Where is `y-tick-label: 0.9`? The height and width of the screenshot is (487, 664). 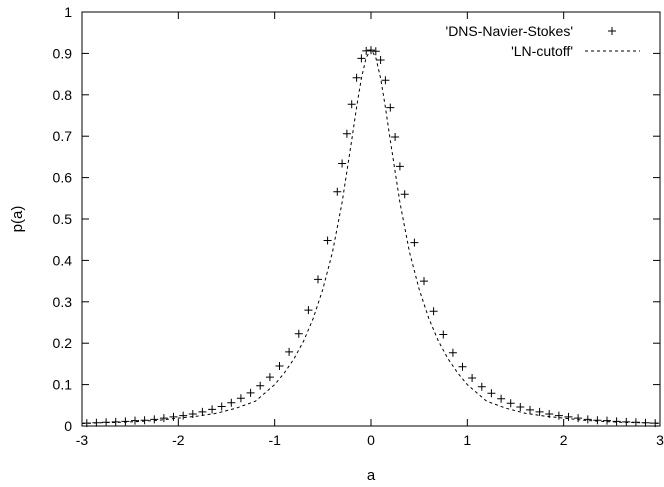 y-tick-label: 0.9 is located at coordinates (63, 53).